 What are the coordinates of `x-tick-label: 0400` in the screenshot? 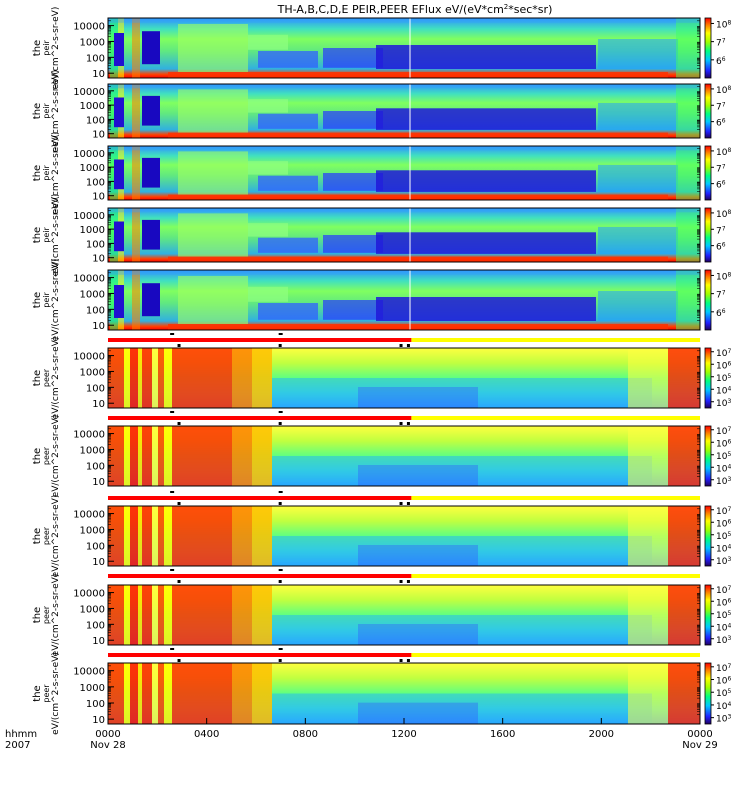 It's located at (206, 734).